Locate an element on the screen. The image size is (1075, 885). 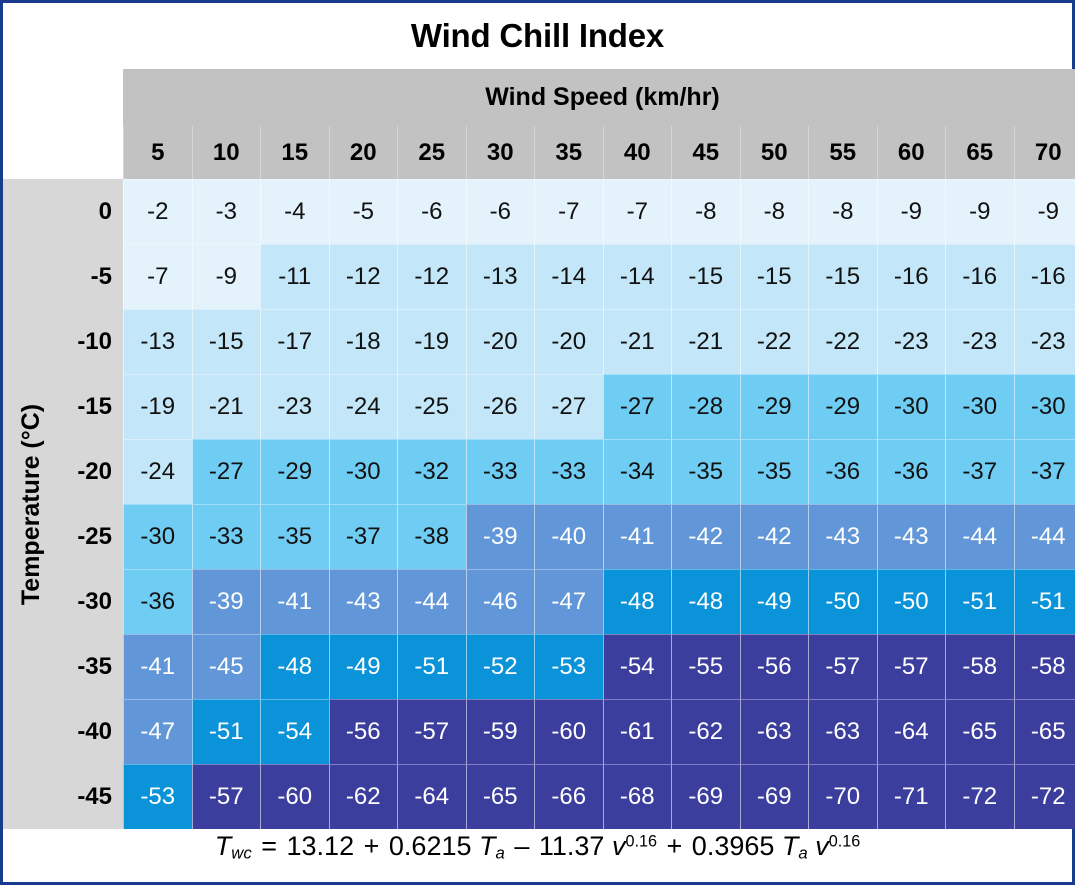
formula-ta2-symbol: T is located at coordinates (790, 846).